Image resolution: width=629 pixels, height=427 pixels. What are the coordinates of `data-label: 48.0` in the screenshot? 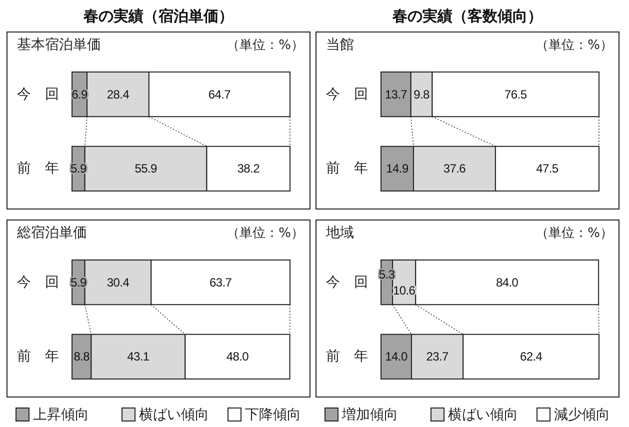 It's located at (238, 357).